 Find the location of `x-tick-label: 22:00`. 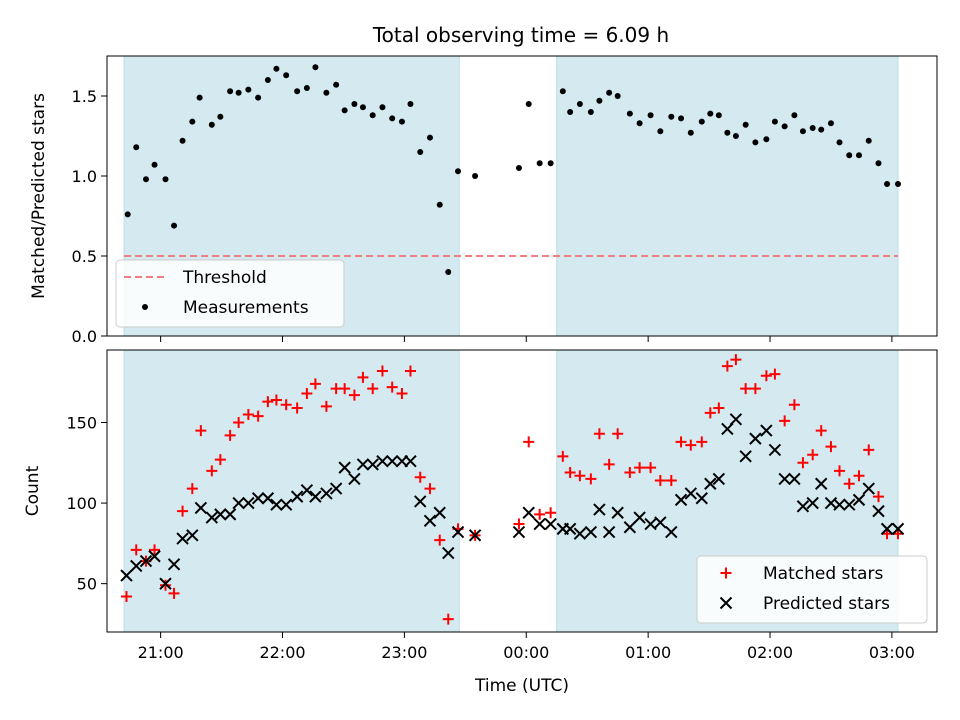

x-tick-label: 22:00 is located at coordinates (282, 652).